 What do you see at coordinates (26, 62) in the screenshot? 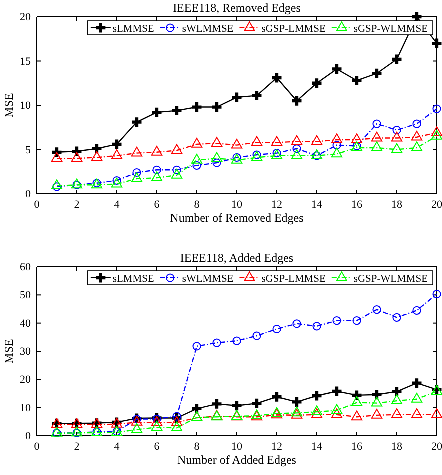
I see `y-tick-label: 15` at bounding box center [26, 62].